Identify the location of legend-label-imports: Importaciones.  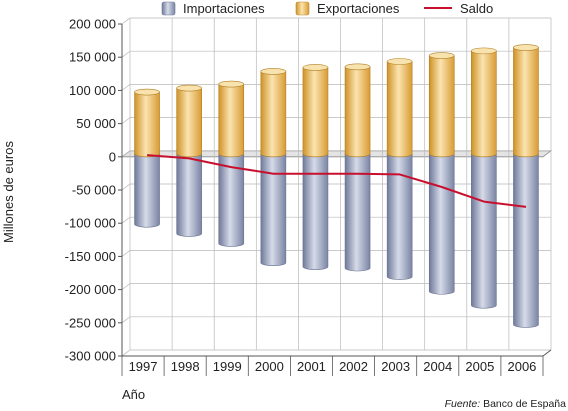
(224, 8).